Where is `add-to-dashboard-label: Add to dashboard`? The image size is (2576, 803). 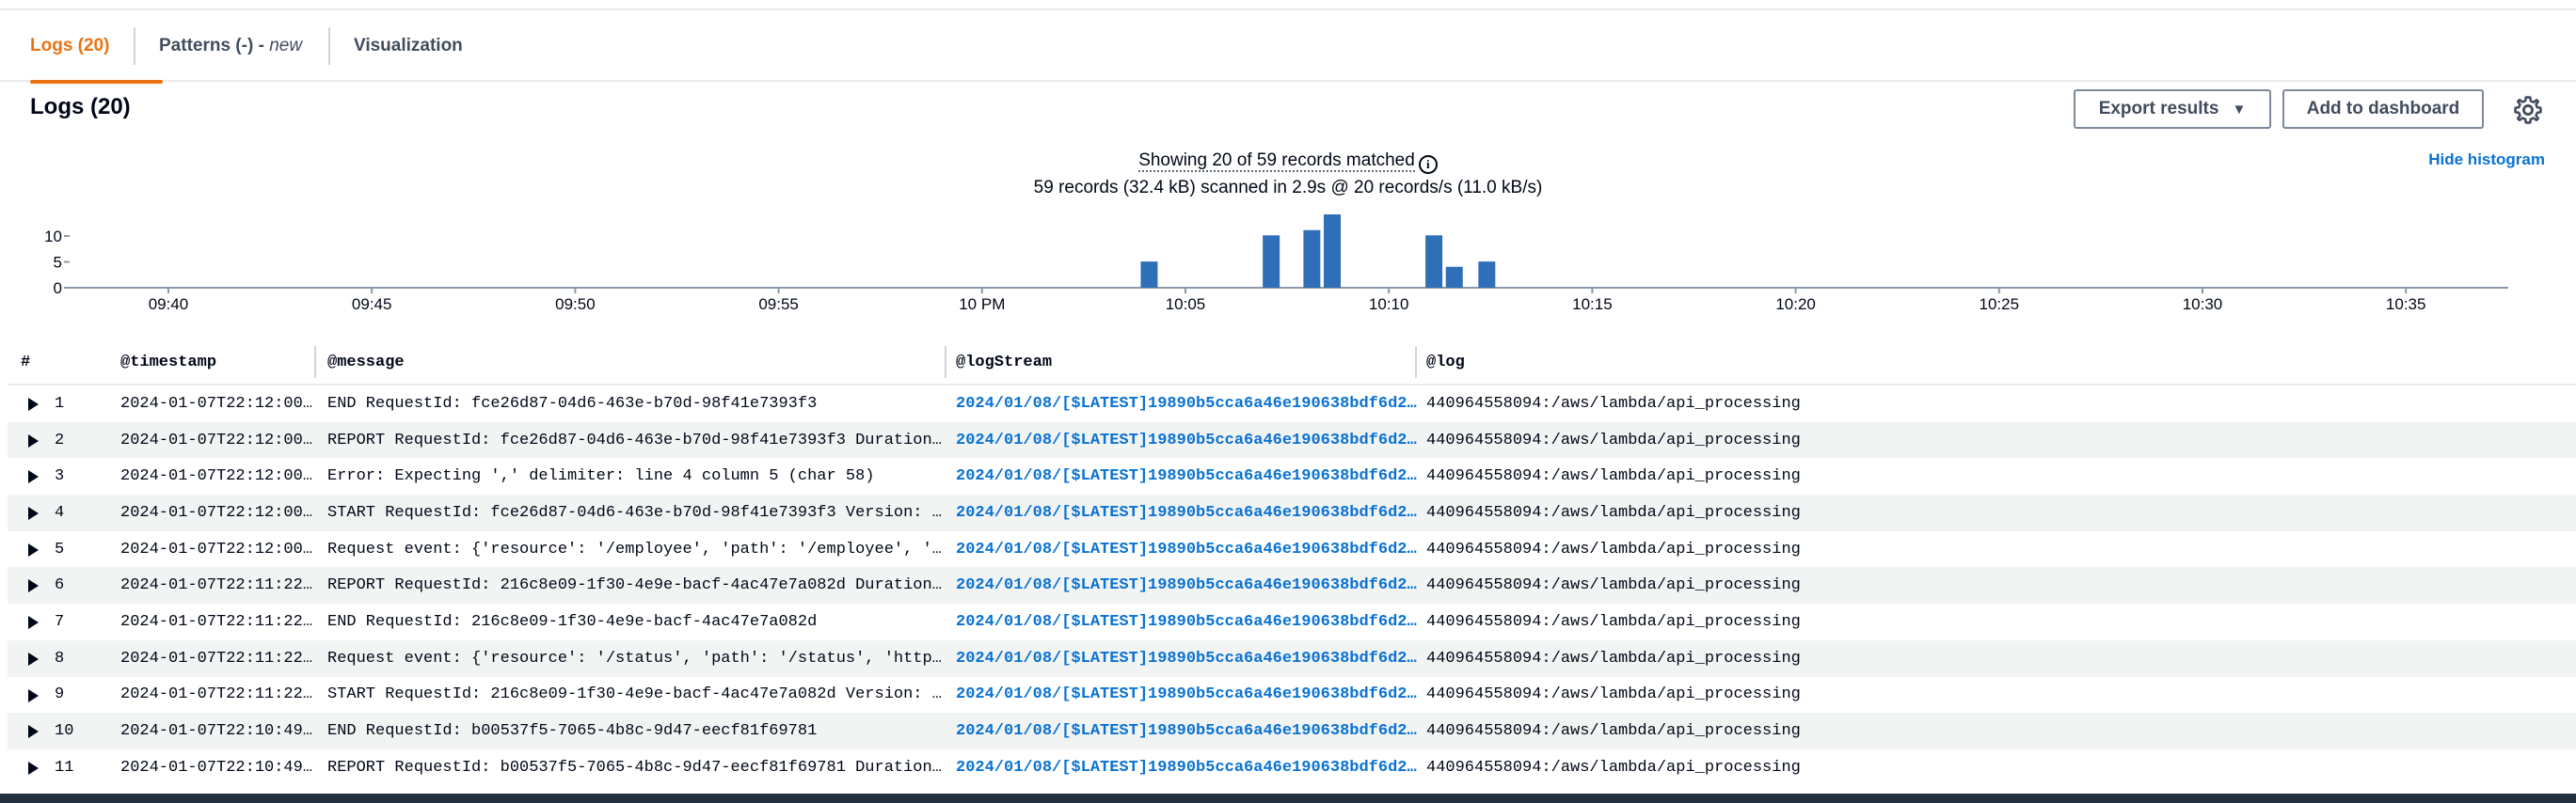 add-to-dashboard-label: Add to dashboard is located at coordinates (2383, 109).